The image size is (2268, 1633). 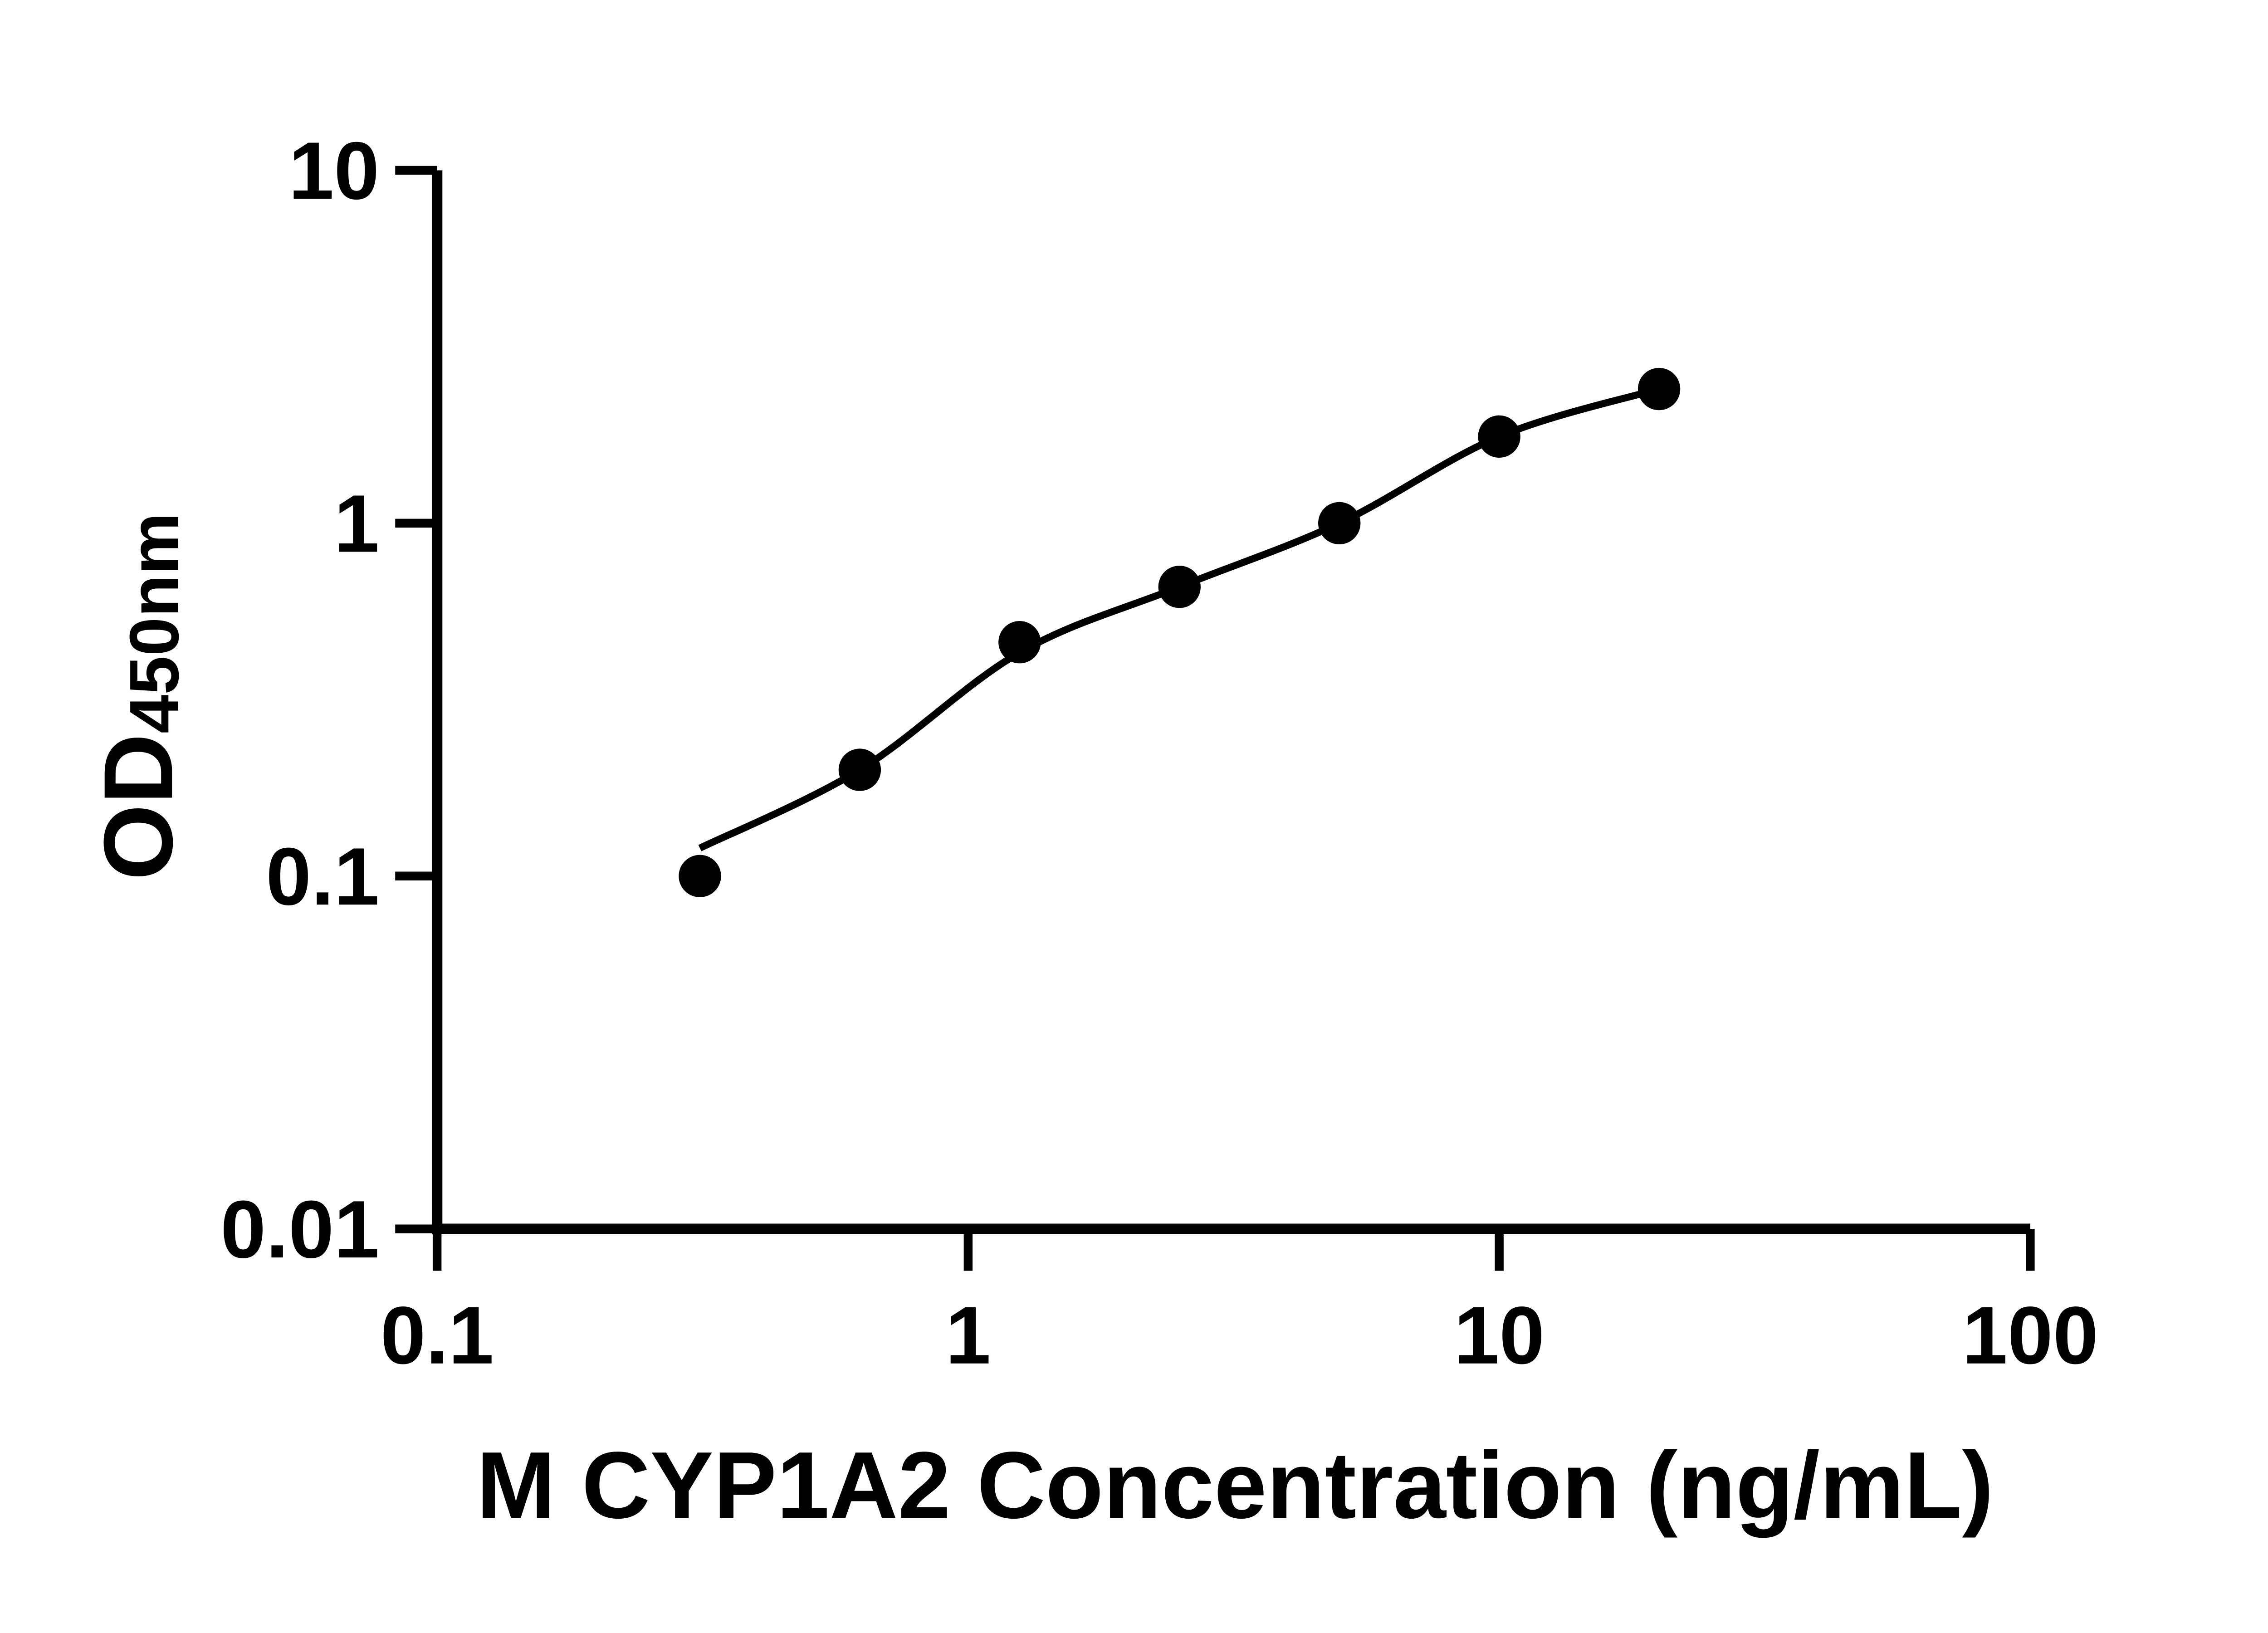 I want to click on data-point-markers, so click(x=1180, y=632).